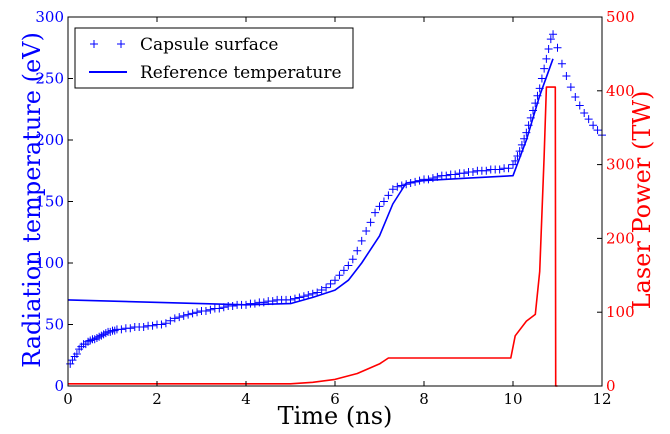 This screenshot has height=434, width=670. Describe the element at coordinates (241, 73) in the screenshot. I see `legend-label-reference-temperature: Reference temperature` at that location.